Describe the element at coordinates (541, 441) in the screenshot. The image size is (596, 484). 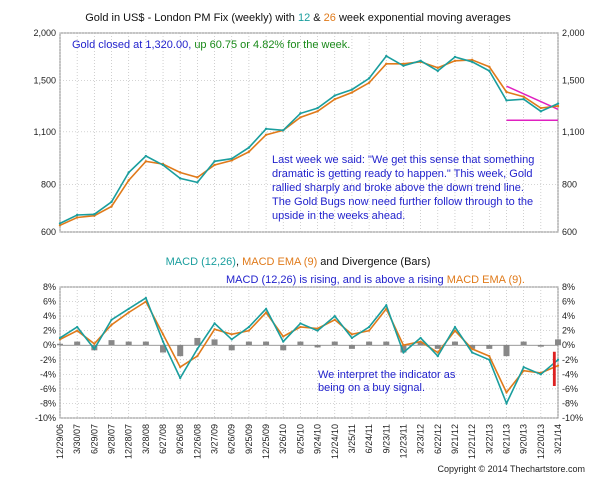
I see `x-tick-label: 12/20/13` at that location.